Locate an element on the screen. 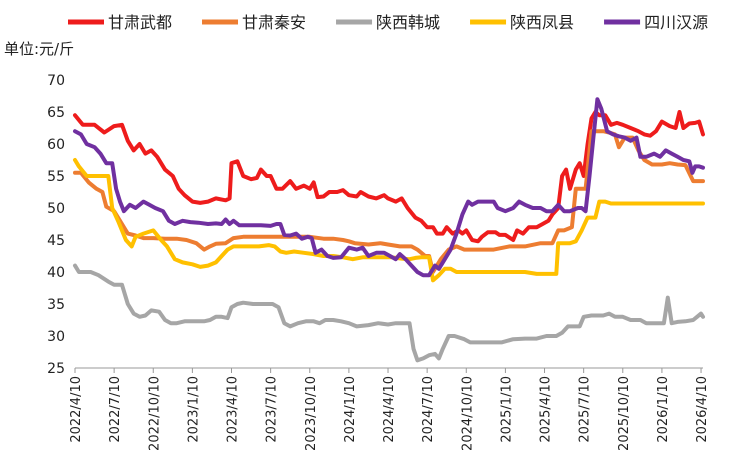  x-tick-label: 2025/7/10 is located at coordinates (585, 409).